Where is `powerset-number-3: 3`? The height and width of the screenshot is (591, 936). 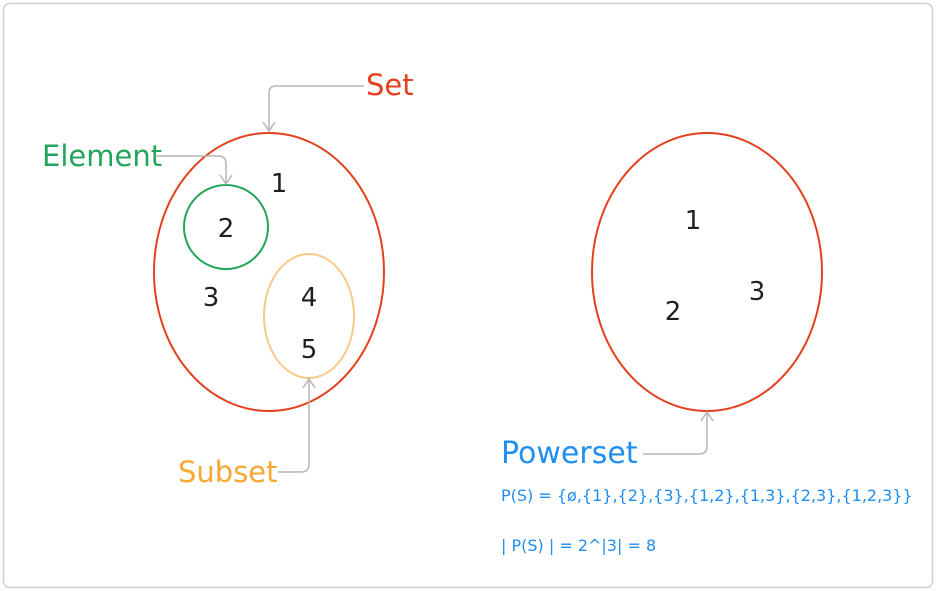
powerset-number-3: 3 is located at coordinates (757, 292).